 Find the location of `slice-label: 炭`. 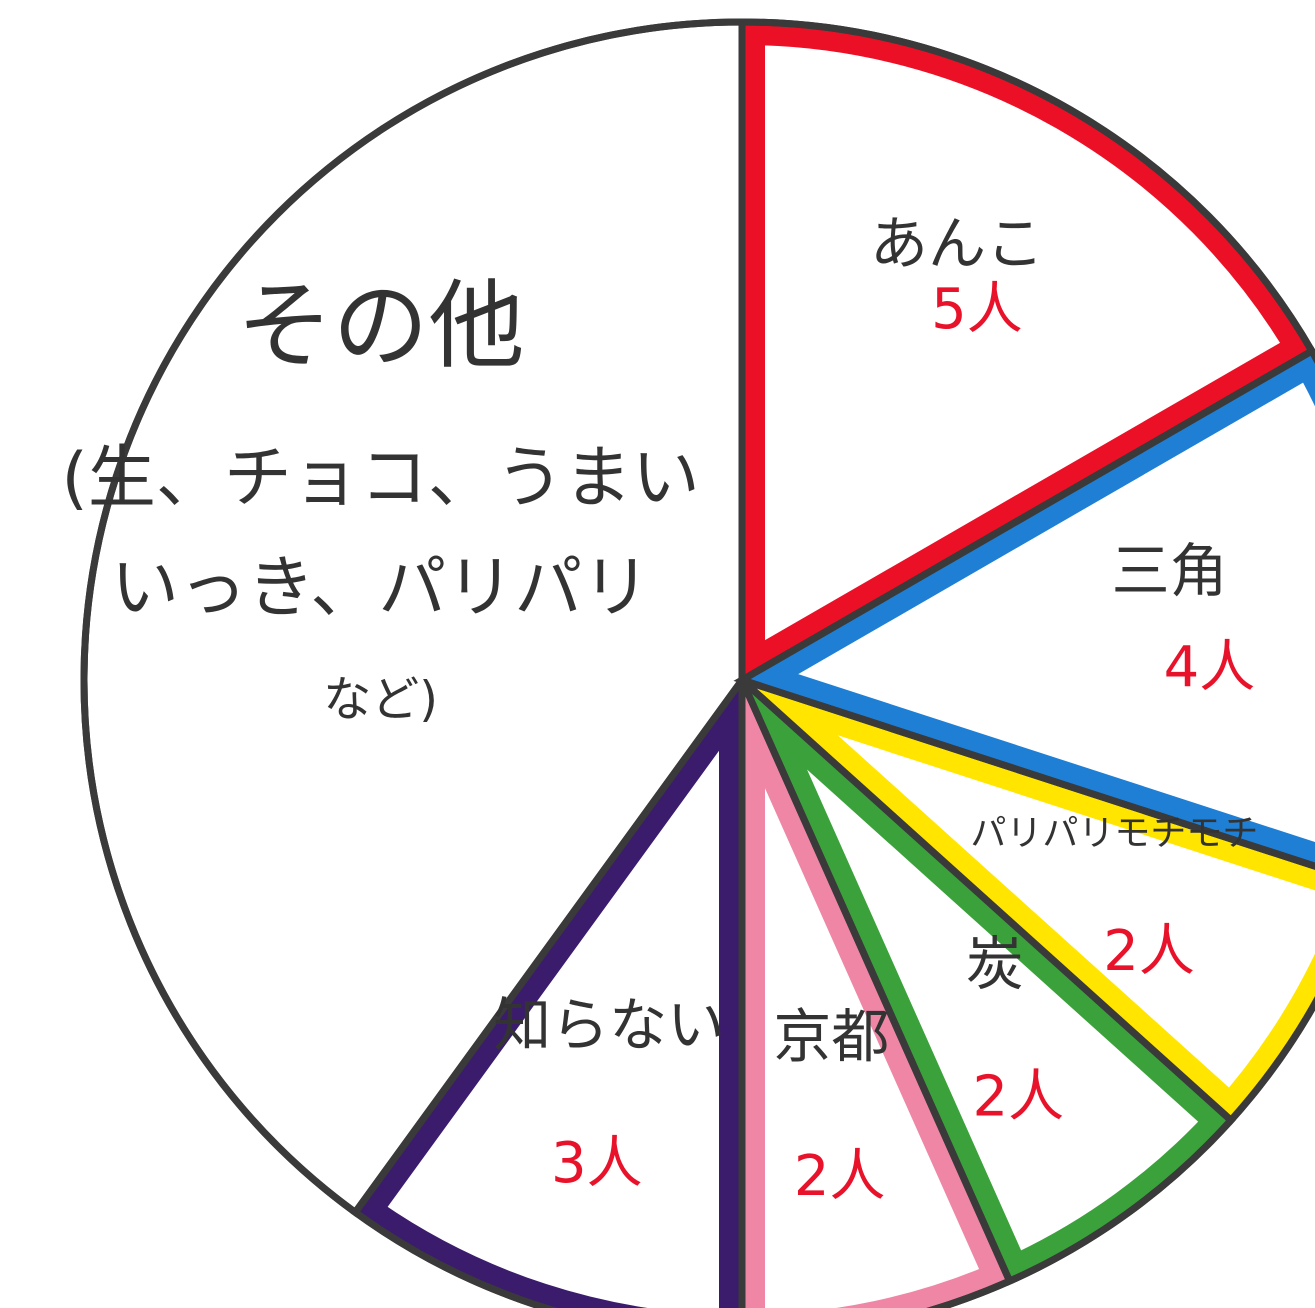

slice-label: 炭 is located at coordinates (995, 964).